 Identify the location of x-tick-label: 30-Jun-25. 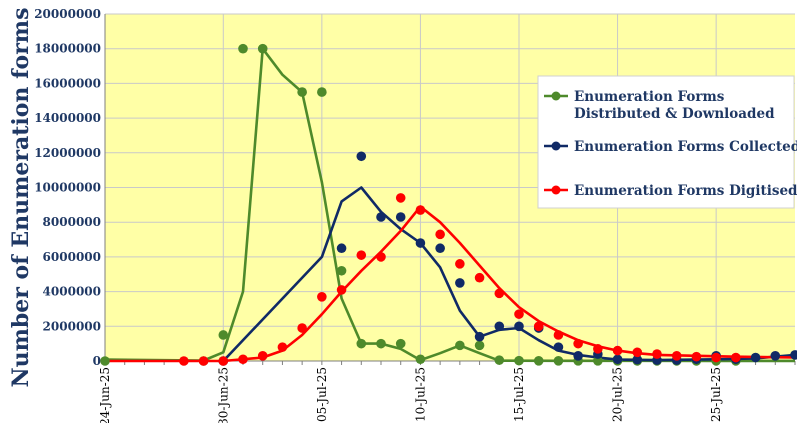
(223, 395).